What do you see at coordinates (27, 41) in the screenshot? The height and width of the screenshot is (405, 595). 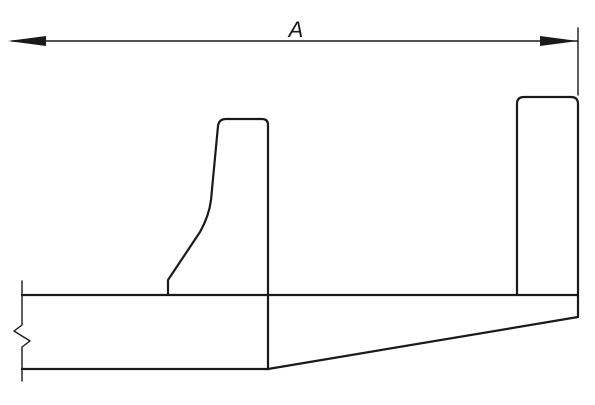 I see `dimension-arrow-left` at bounding box center [27, 41].